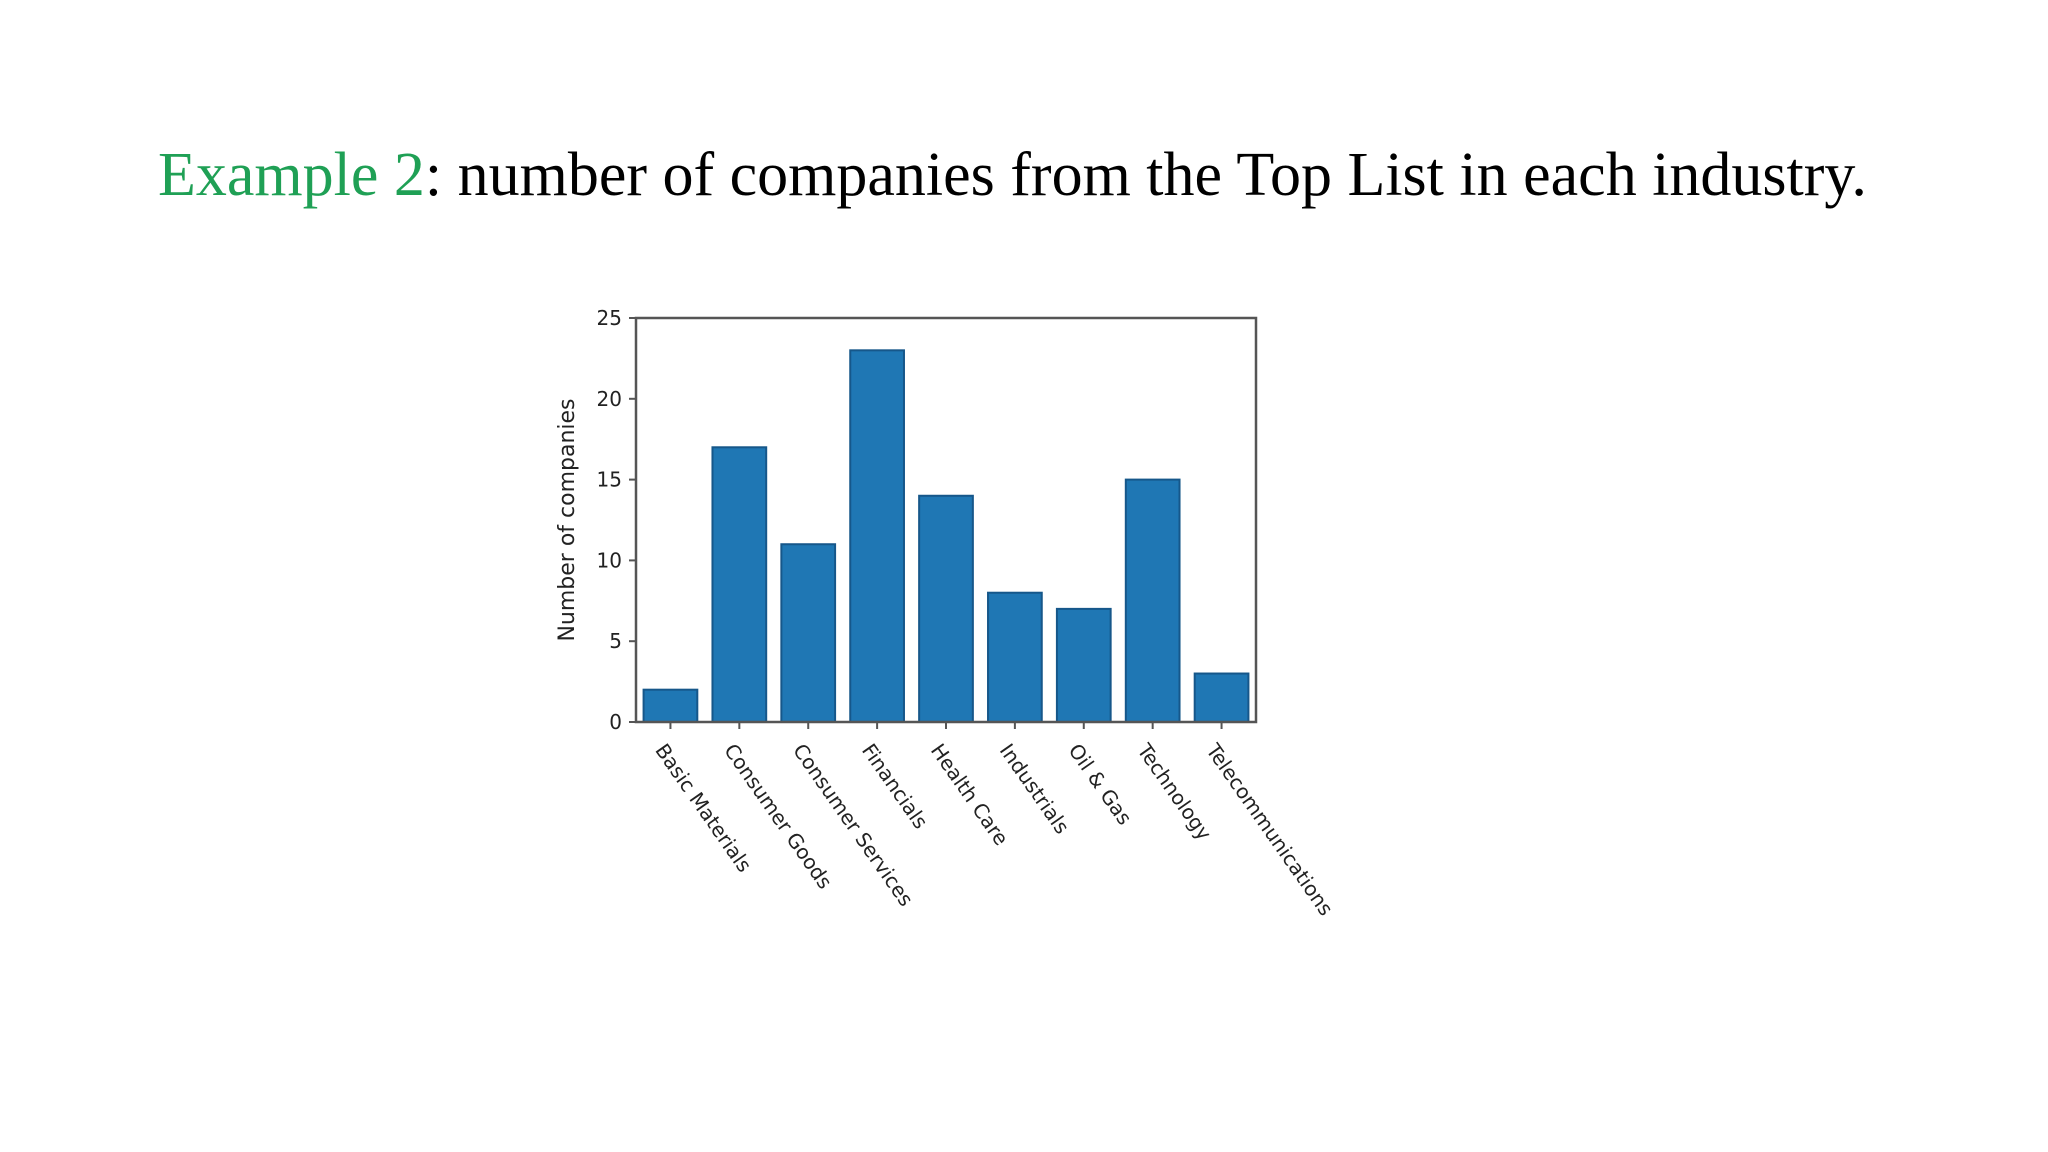 This screenshot has width=2048, height=1152. I want to click on x-tick-label: Oil & Gas, so click(1100, 784).